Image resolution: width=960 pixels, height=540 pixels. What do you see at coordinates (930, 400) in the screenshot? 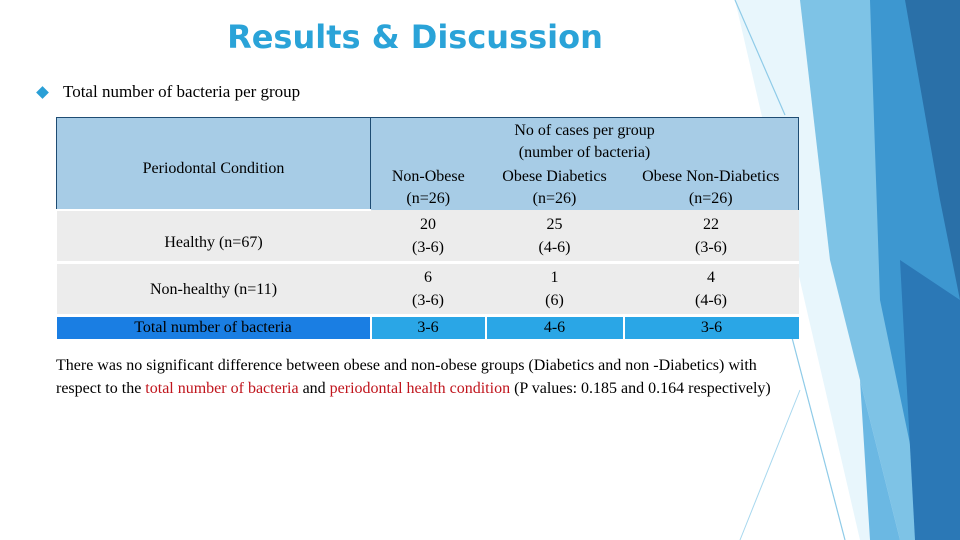
I see `deco-facet-deep` at bounding box center [930, 400].